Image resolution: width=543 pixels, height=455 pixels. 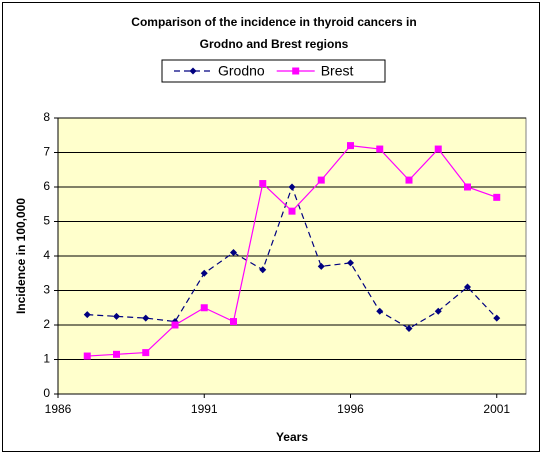 What do you see at coordinates (46, 152) in the screenshot?
I see `y-tick-label: 7` at bounding box center [46, 152].